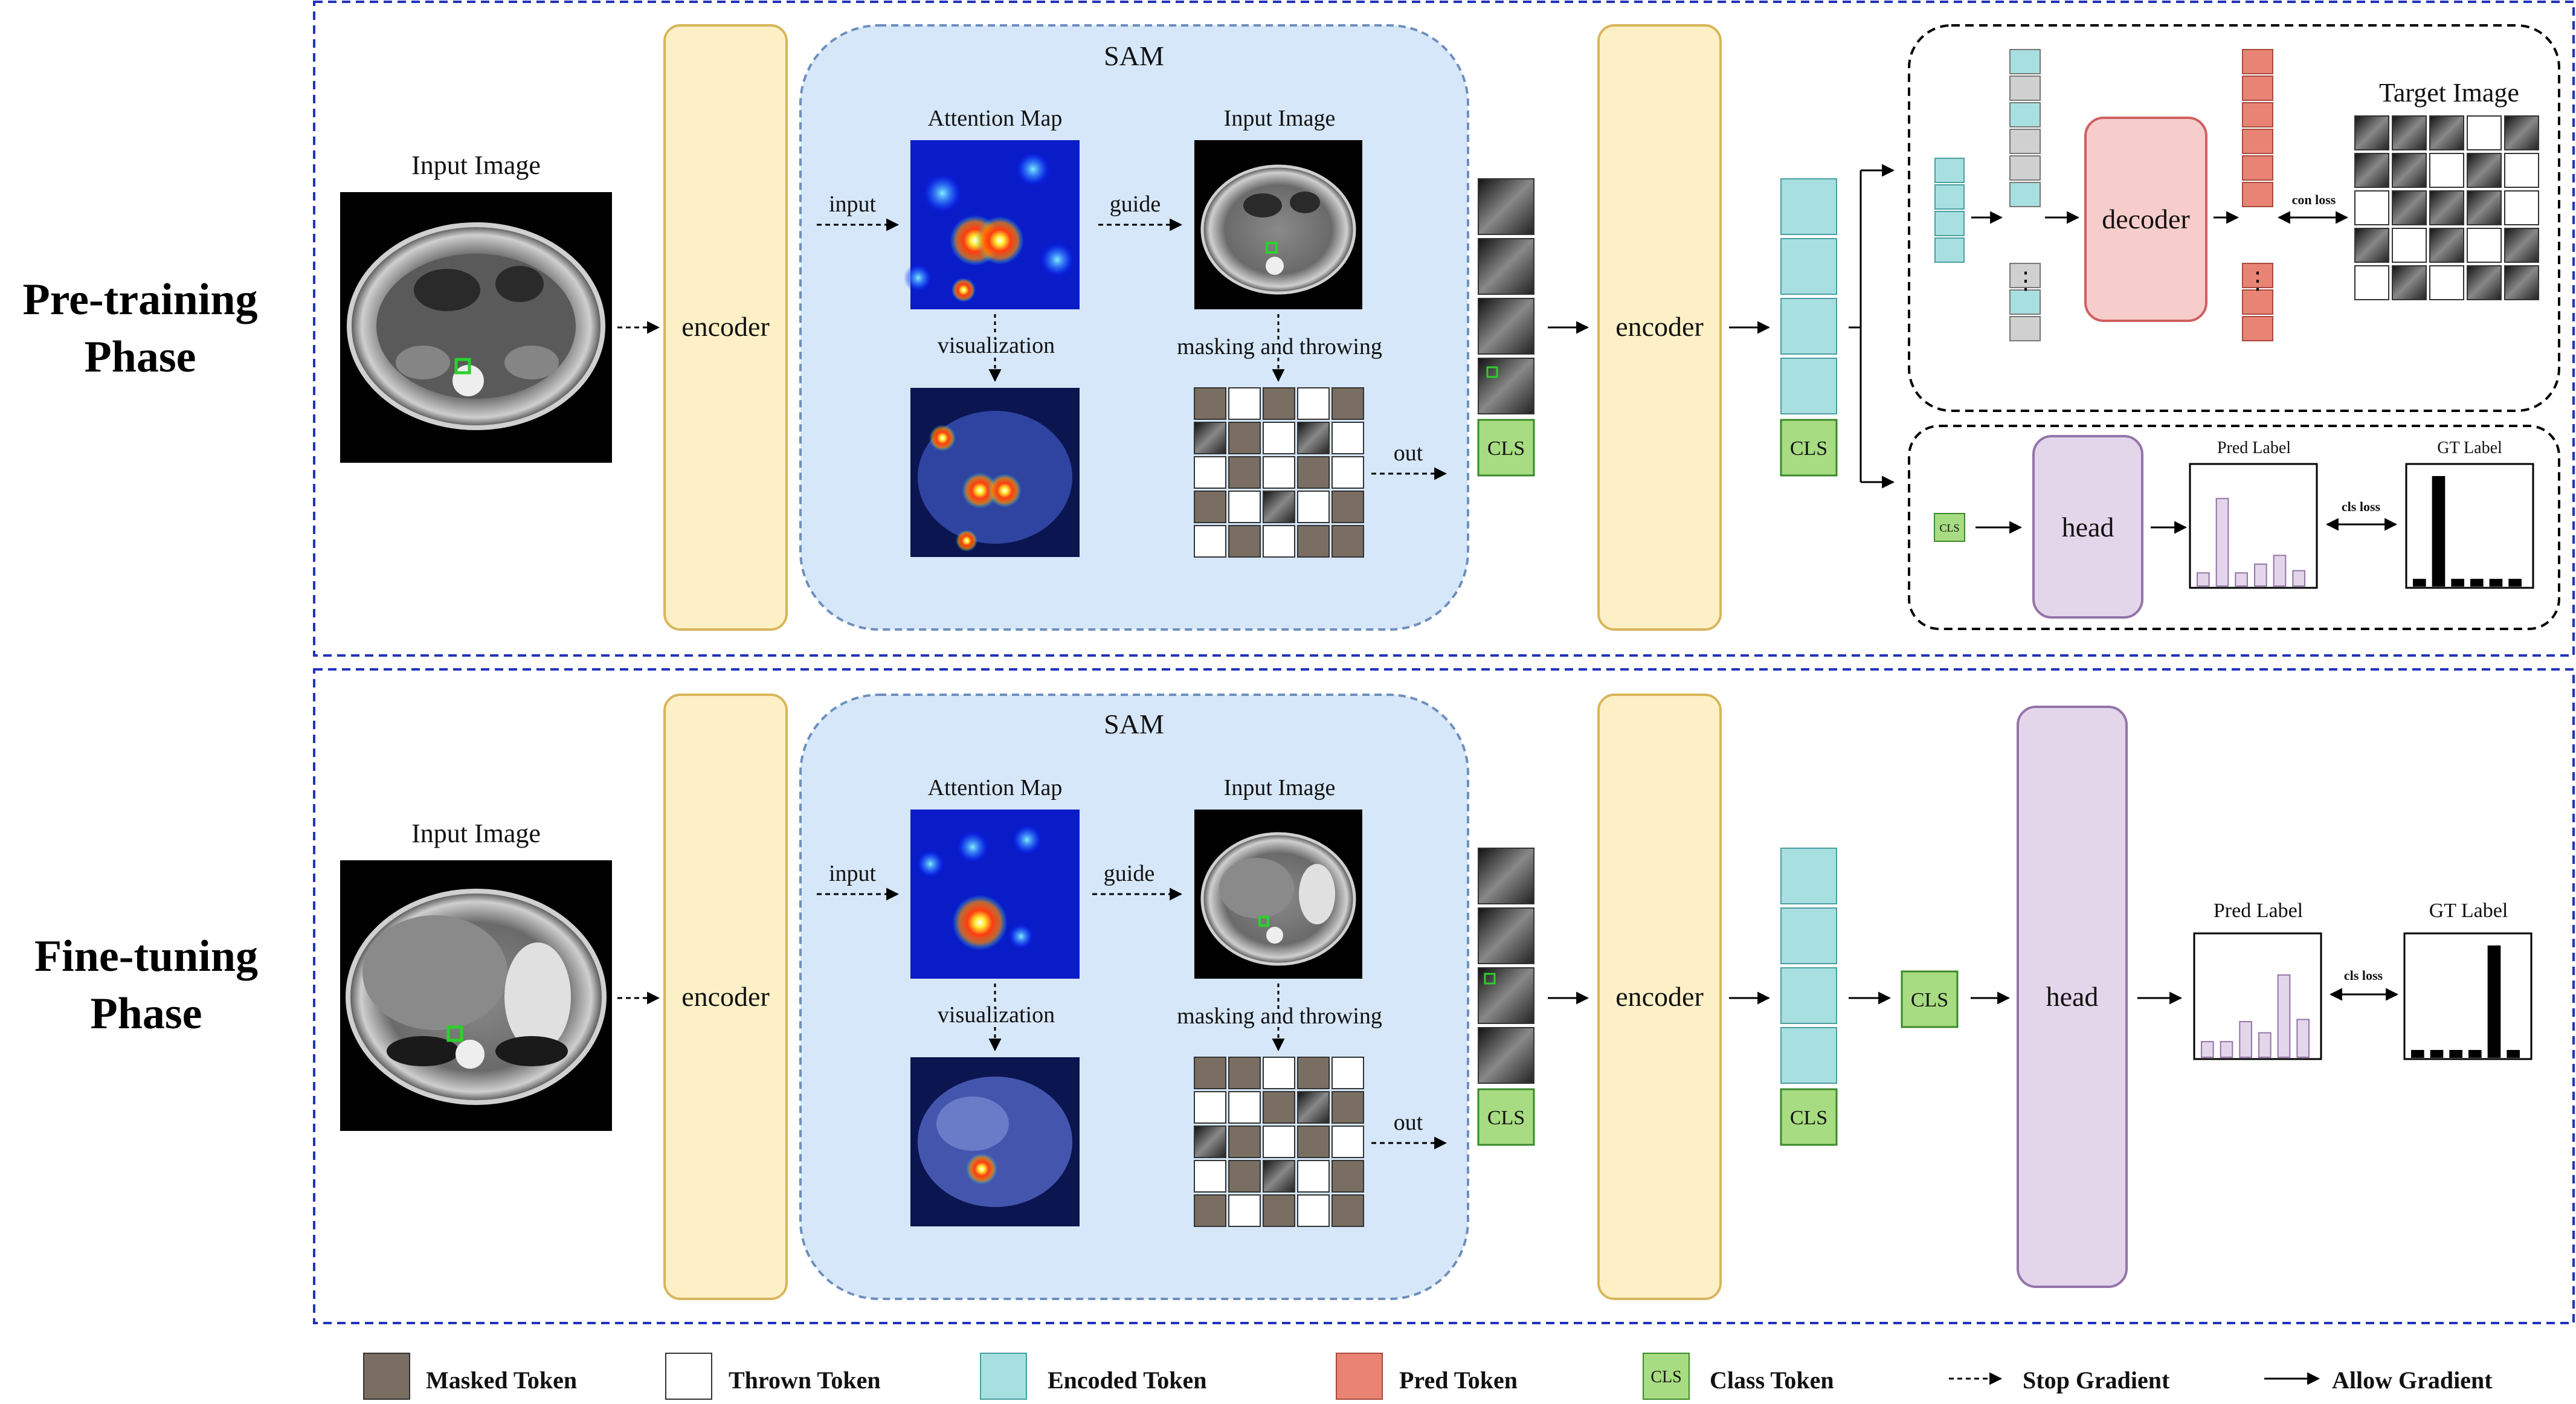 The width and height of the screenshot is (2576, 1404). I want to click on finetune-sam-label: SAM, so click(1134, 724).